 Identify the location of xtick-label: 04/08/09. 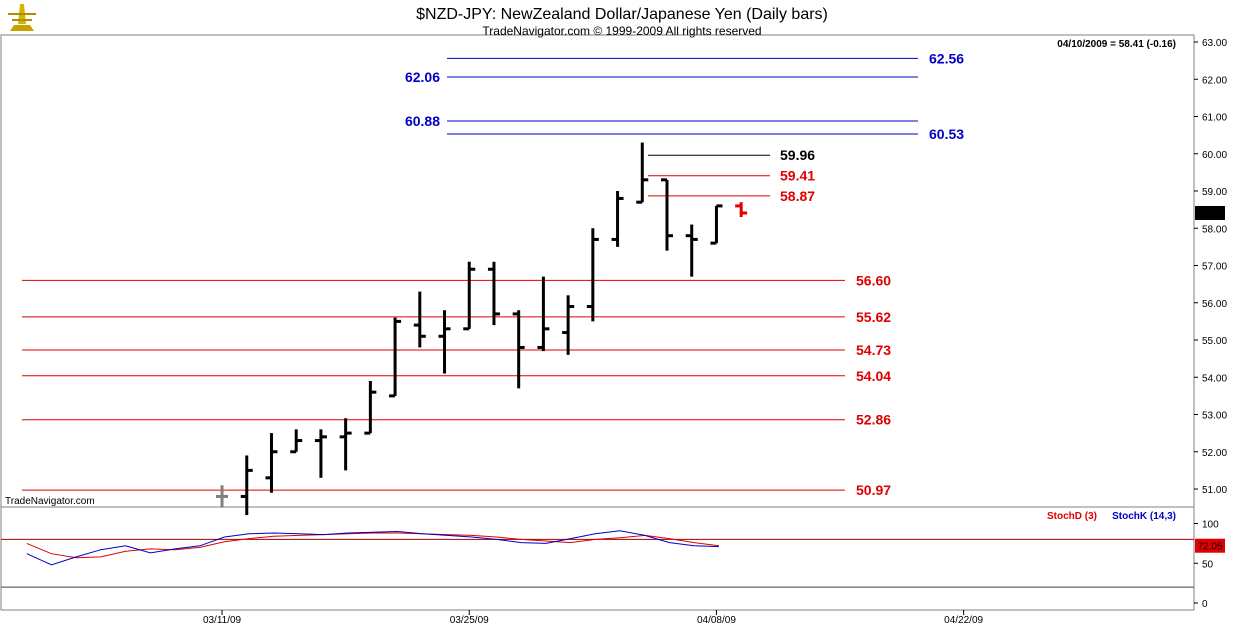
(716, 620).